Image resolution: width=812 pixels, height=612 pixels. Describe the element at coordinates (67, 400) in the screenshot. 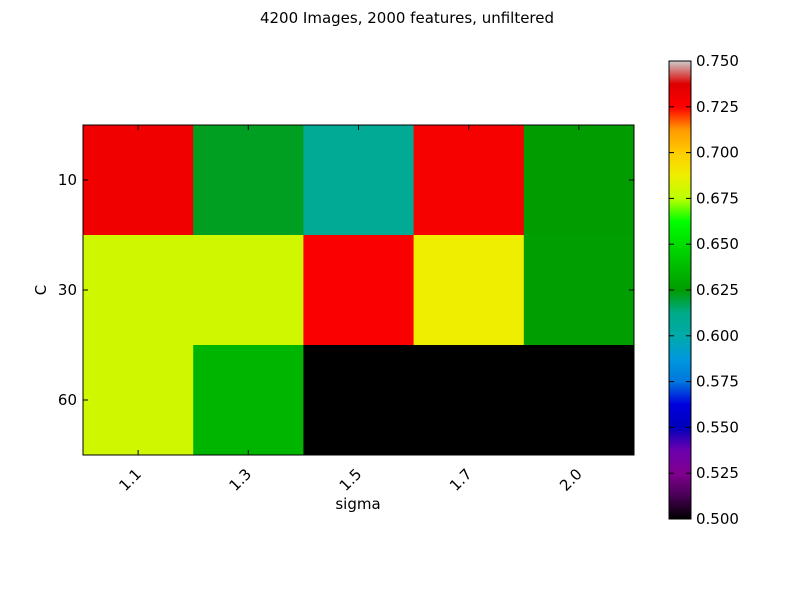

I see `y-tick-label: 60` at that location.